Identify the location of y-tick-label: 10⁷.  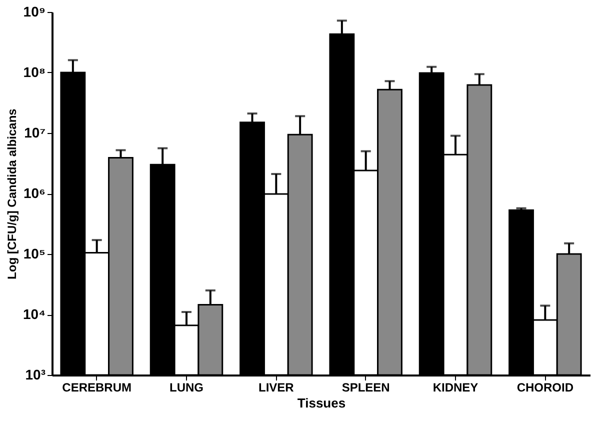
(35, 132).